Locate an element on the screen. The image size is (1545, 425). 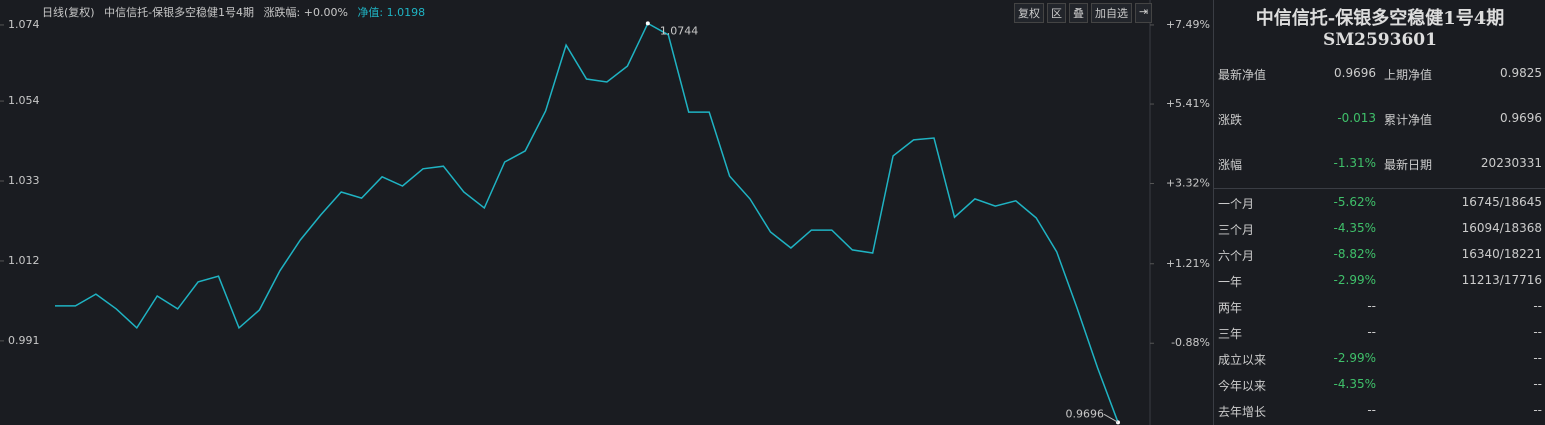
y2-tick-label: +5.41% is located at coordinates (1188, 103).